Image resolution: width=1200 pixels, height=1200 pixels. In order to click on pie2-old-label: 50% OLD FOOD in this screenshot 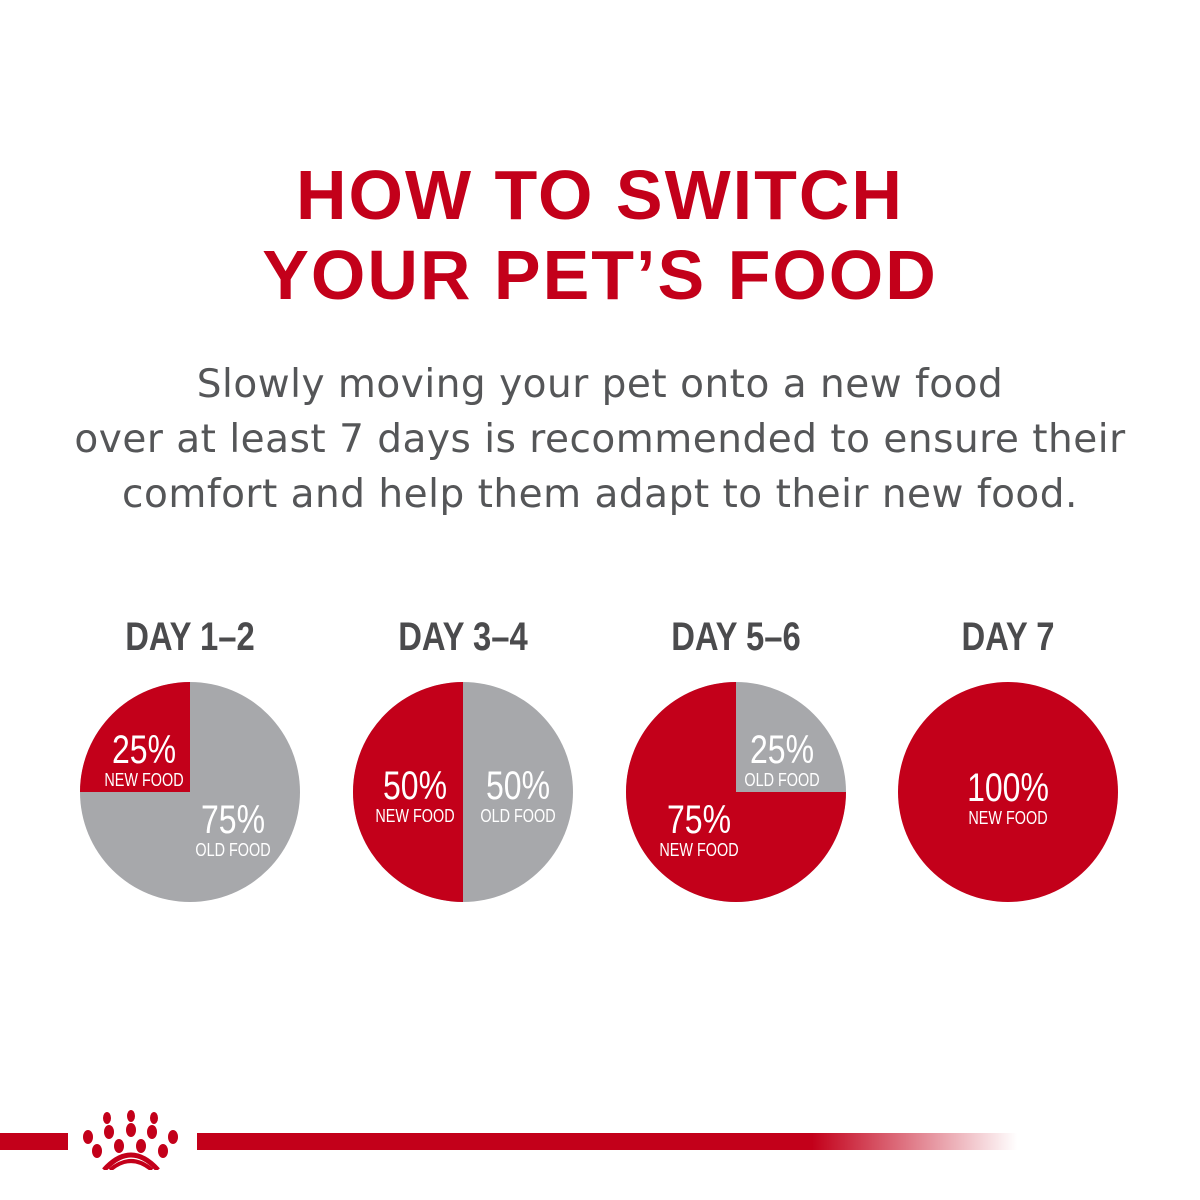, I will do `click(518, 795)`.